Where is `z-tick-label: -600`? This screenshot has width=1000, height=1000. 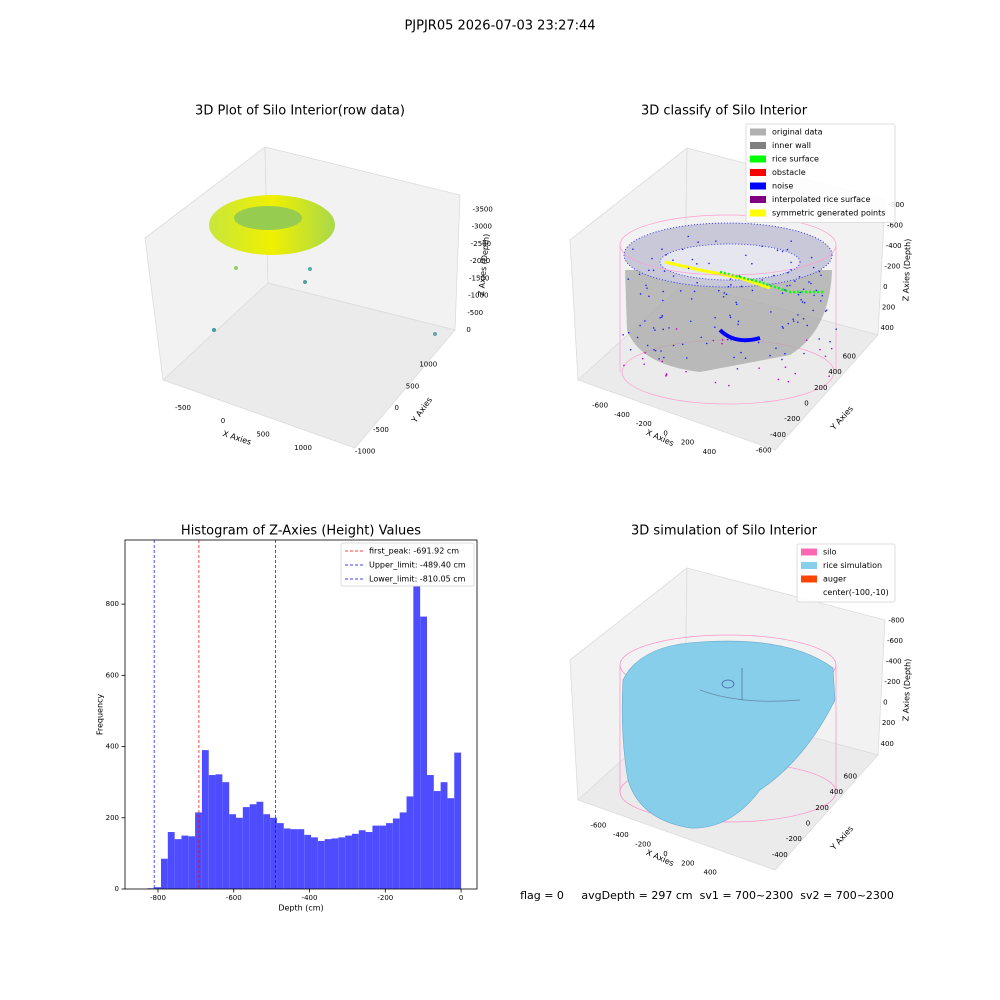 z-tick-label: -600 is located at coordinates (895, 641).